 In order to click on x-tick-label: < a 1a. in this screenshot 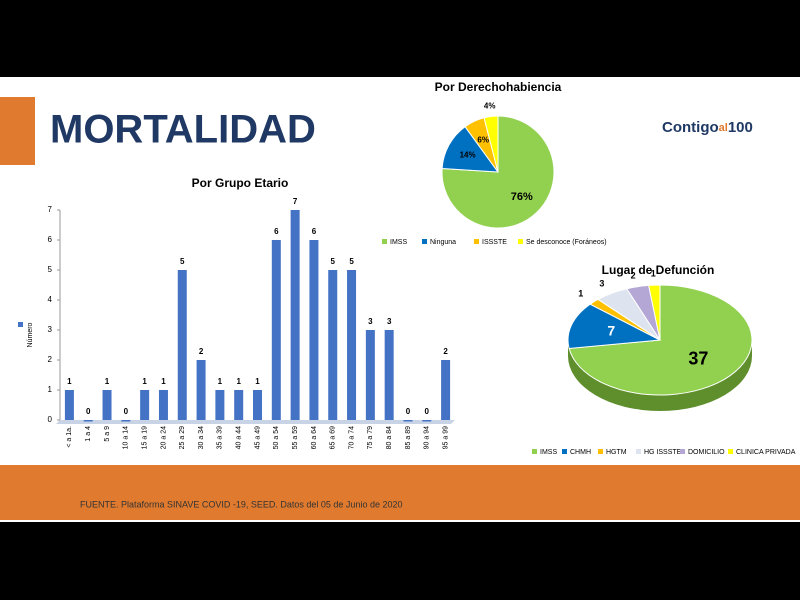, I will do `click(69, 437)`.